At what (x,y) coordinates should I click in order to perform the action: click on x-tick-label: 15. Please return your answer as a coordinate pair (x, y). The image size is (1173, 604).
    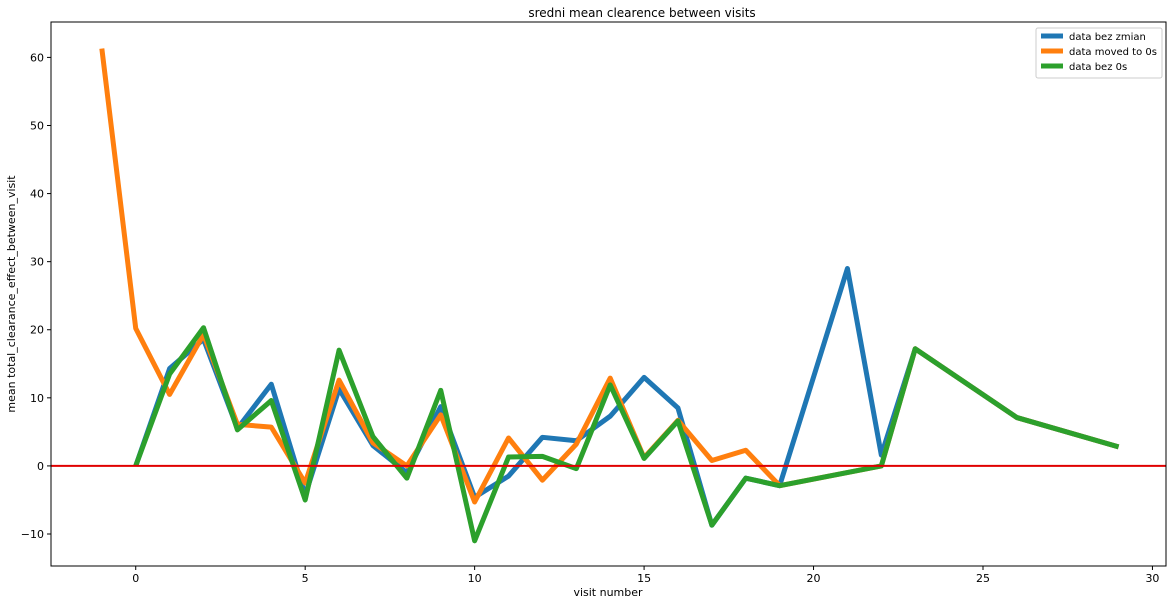
    Looking at the image, I should click on (644, 578).